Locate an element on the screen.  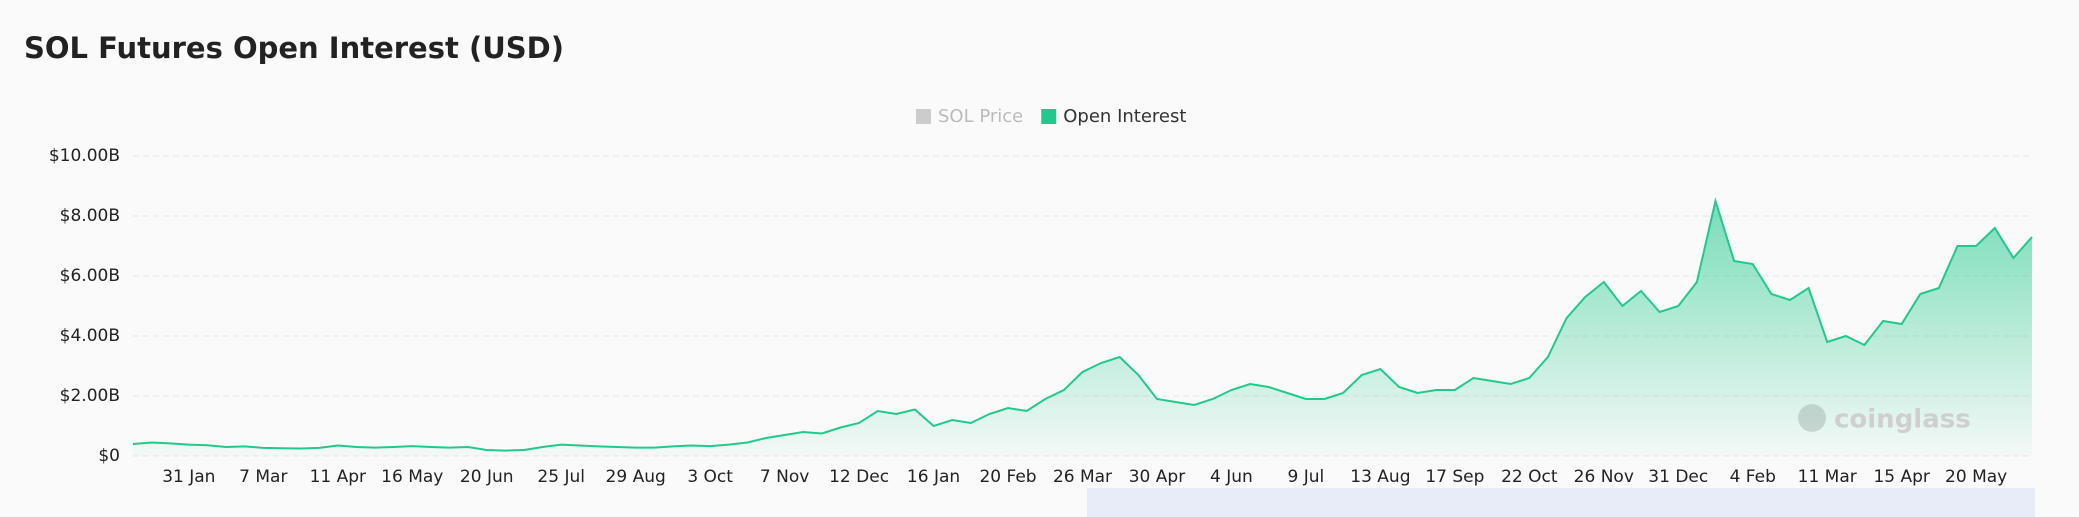
y-tick-label: $10.00B is located at coordinates (84, 156).